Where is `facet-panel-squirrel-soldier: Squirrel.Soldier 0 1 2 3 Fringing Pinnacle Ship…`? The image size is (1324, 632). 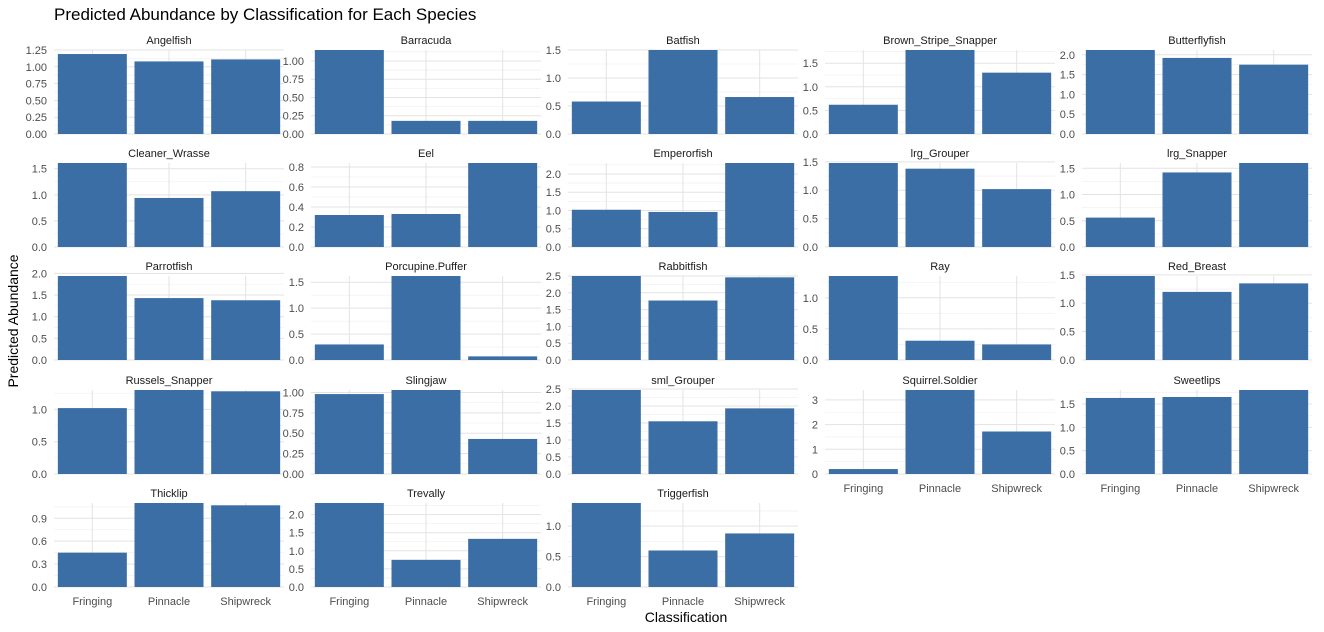 facet-panel-squirrel-soldier: Squirrel.Soldier 0 1 2 3 Fringing Pinnacle Ship… is located at coordinates (933, 435).